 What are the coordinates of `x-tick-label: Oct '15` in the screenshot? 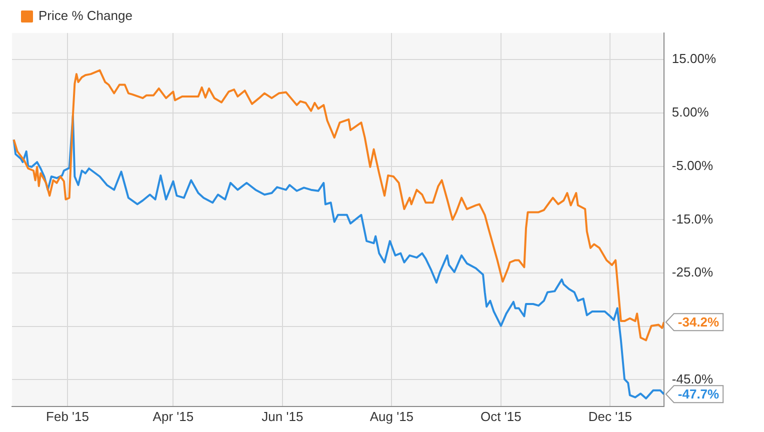 It's located at (501, 416).